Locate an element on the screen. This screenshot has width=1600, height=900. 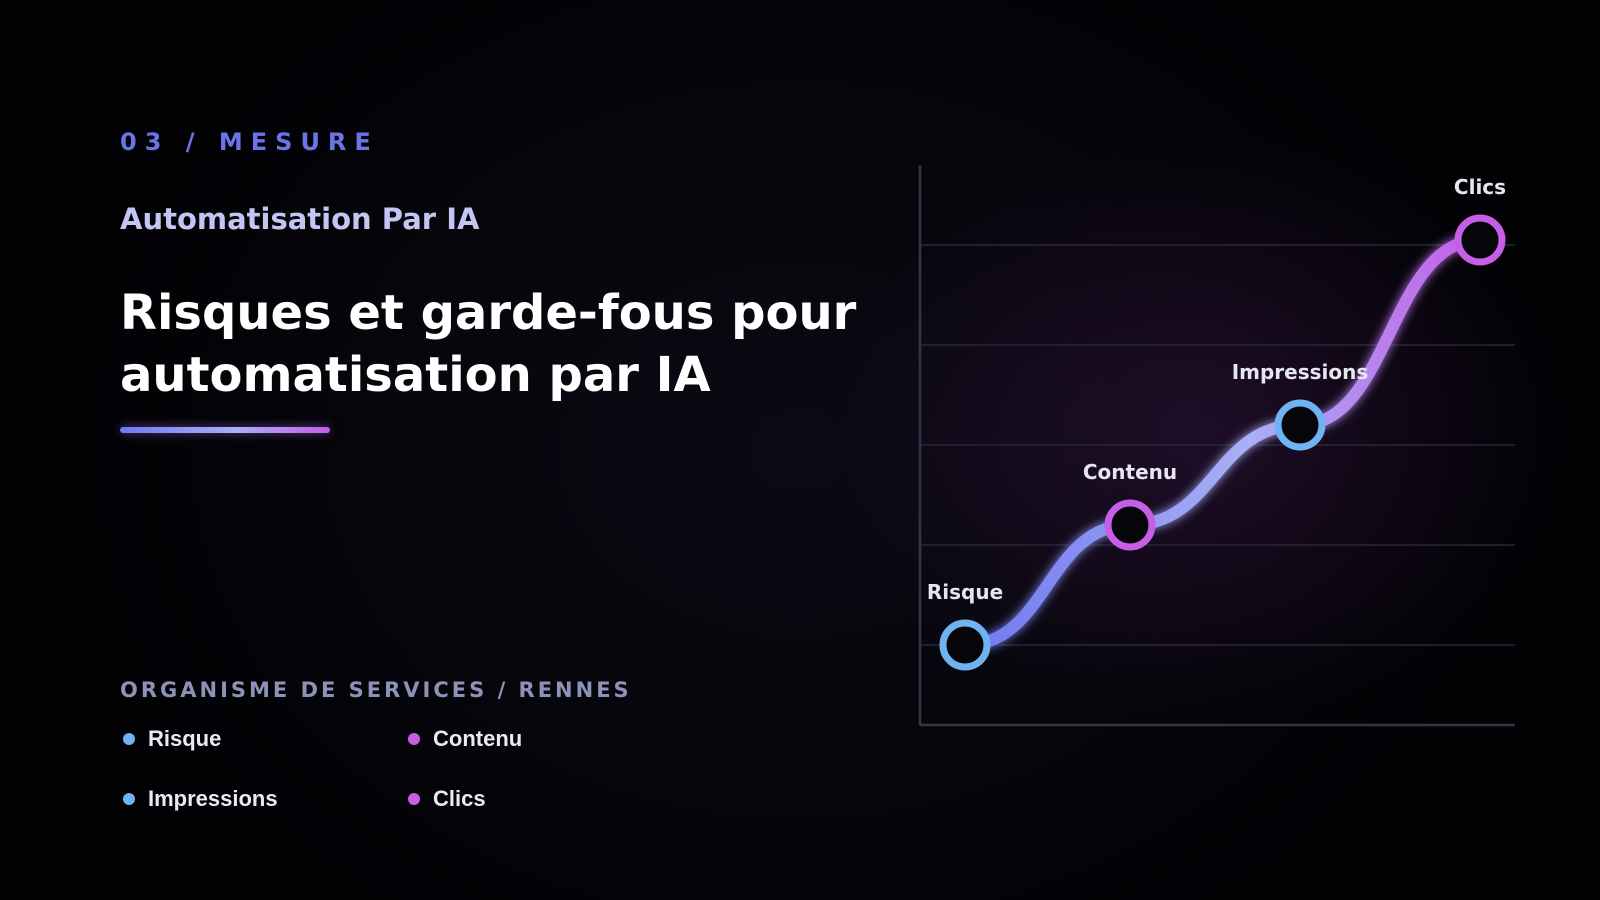
legend-item-contenu: Contenu is located at coordinates (542, 739).